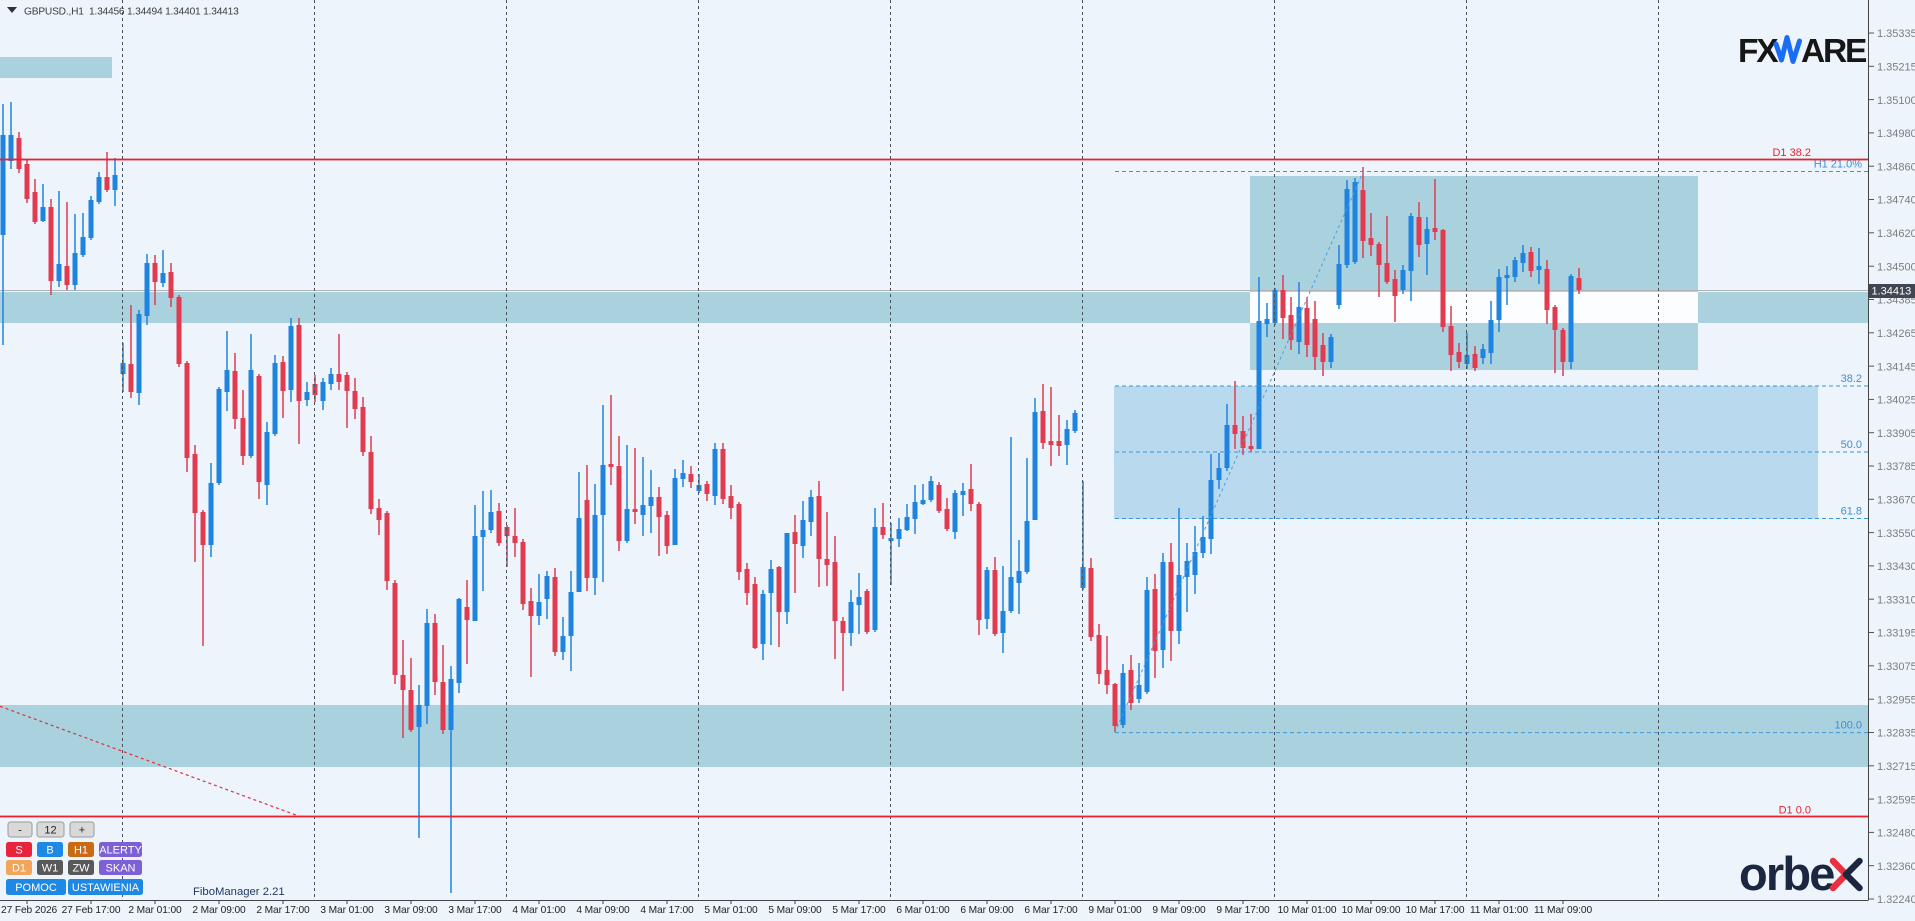 This screenshot has width=1915, height=921. What do you see at coordinates (539, 910) in the screenshot?
I see `svg-text: 4 Mar 01:00` at bounding box center [539, 910].